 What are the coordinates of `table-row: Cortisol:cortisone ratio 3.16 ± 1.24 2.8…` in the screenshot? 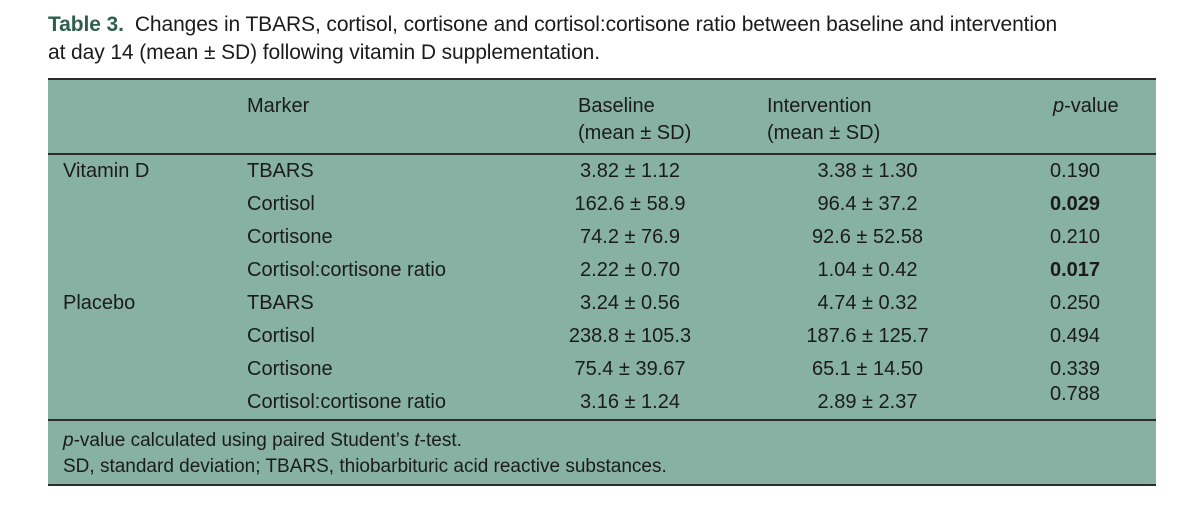 It's located at (602, 401).